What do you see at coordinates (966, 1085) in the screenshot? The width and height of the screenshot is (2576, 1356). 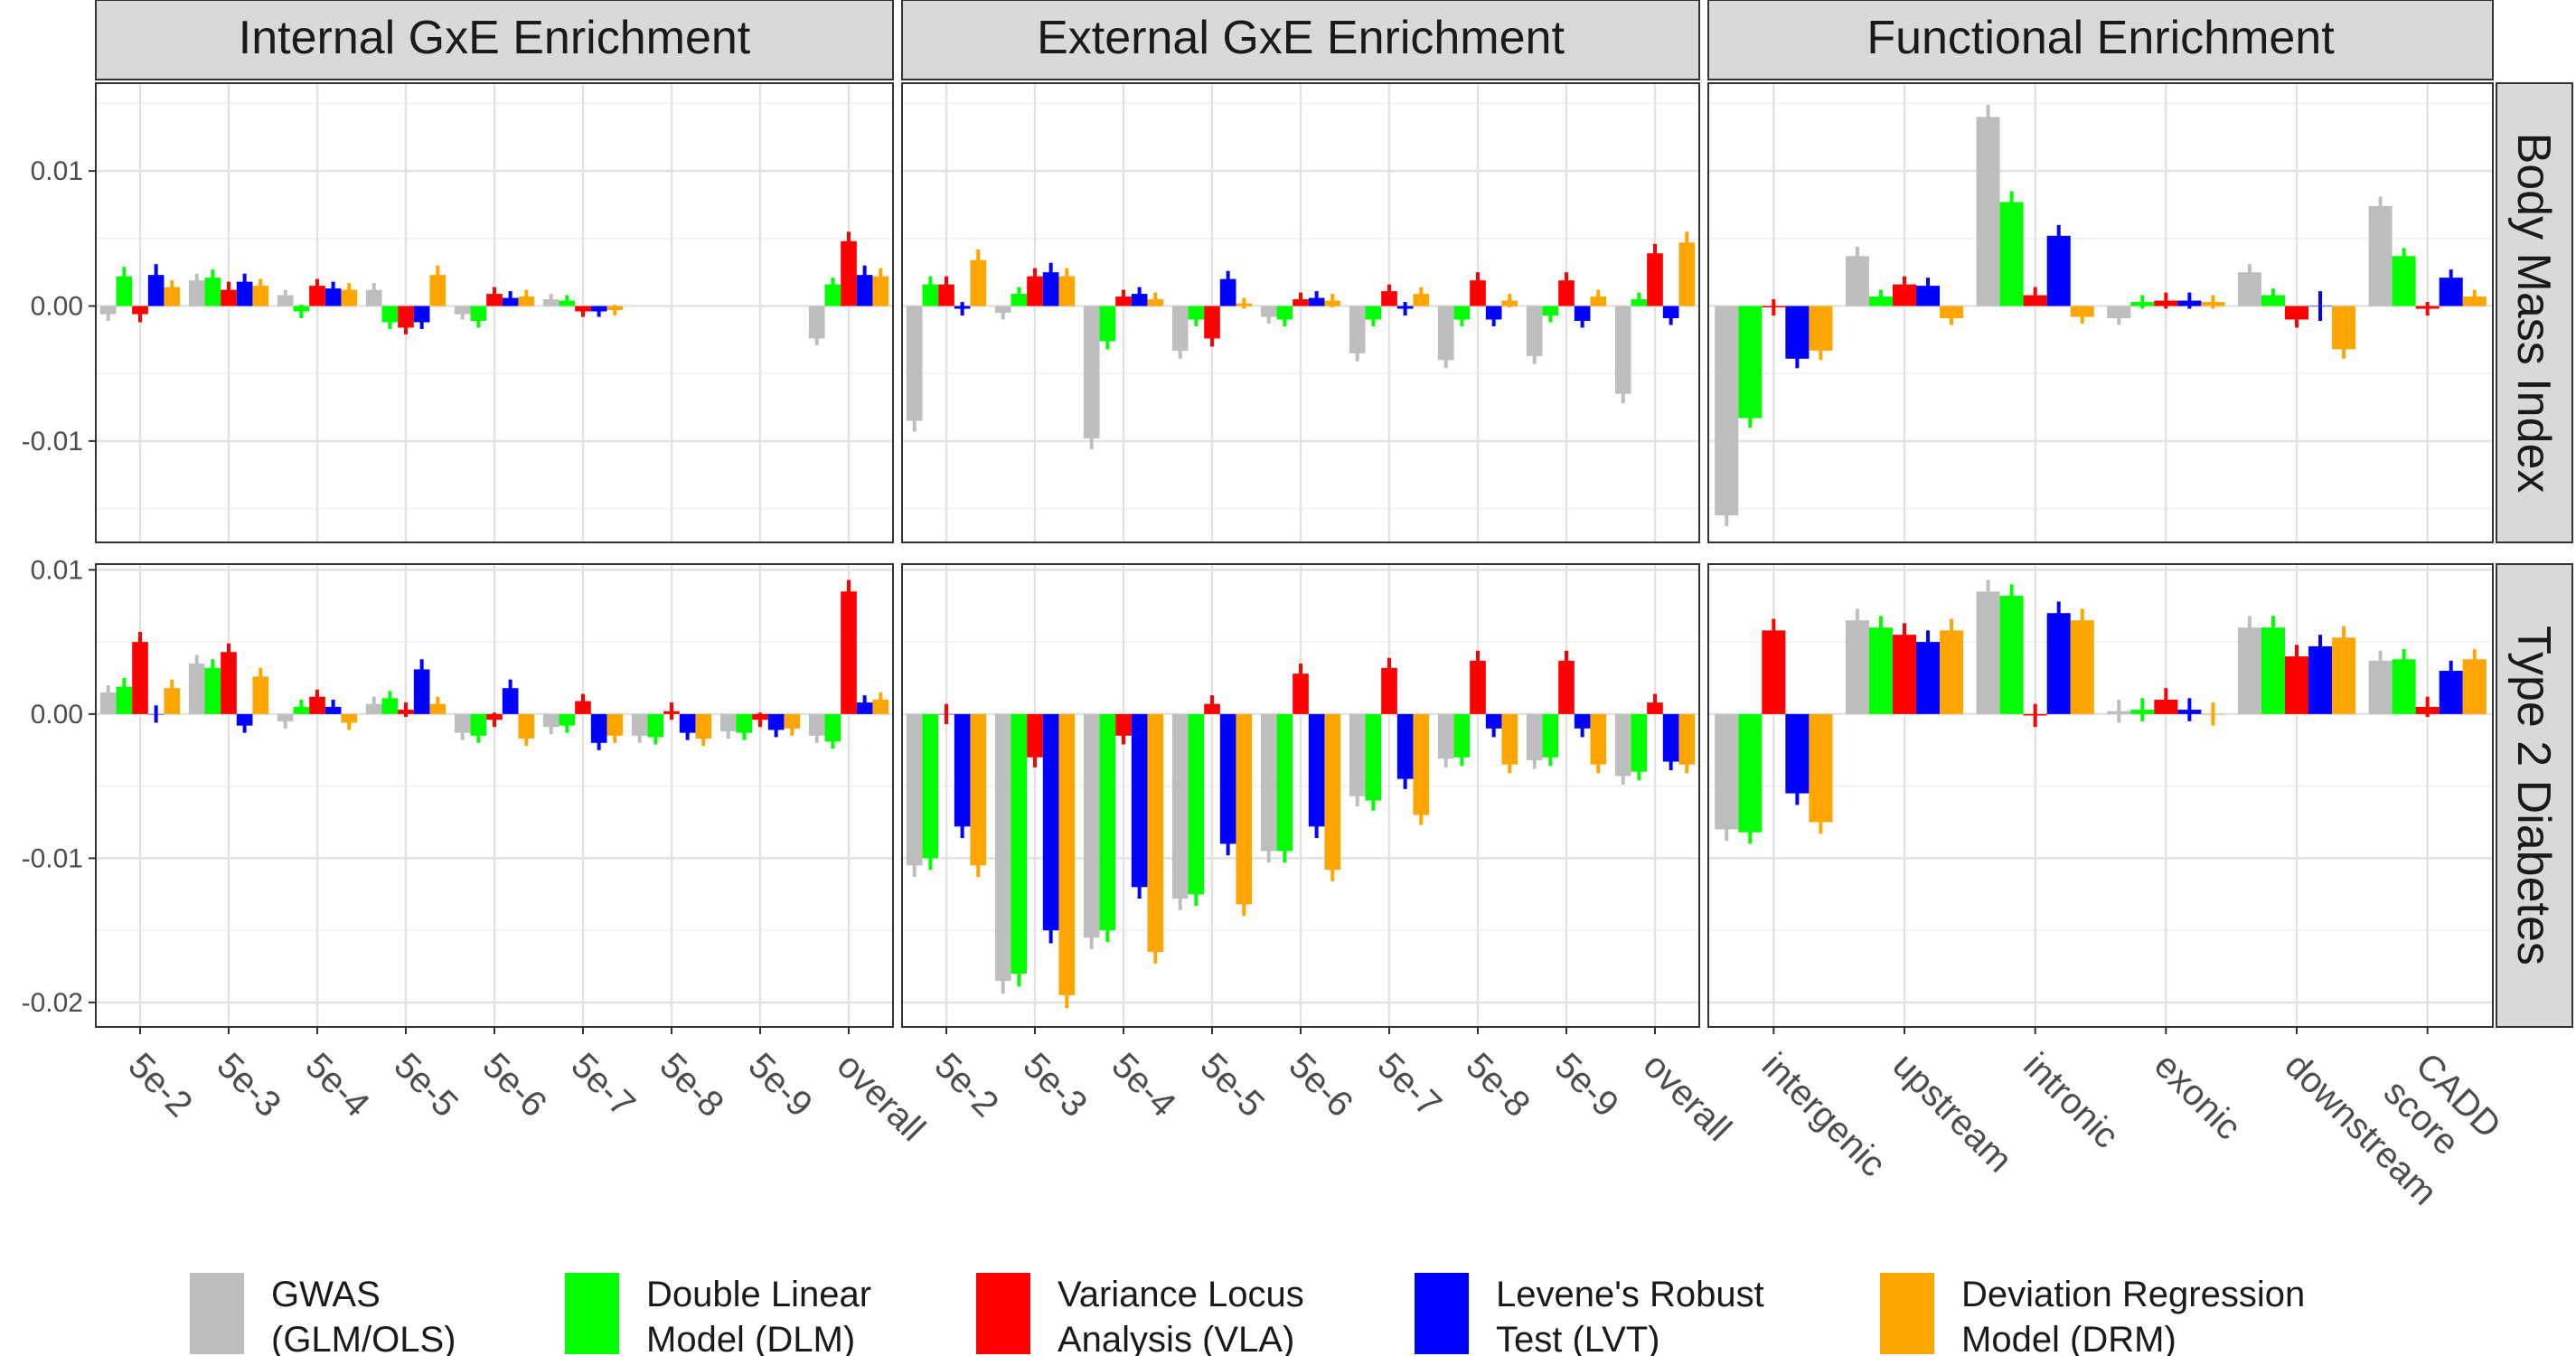 I see `x-tick-label-line: 5e-2` at bounding box center [966, 1085].